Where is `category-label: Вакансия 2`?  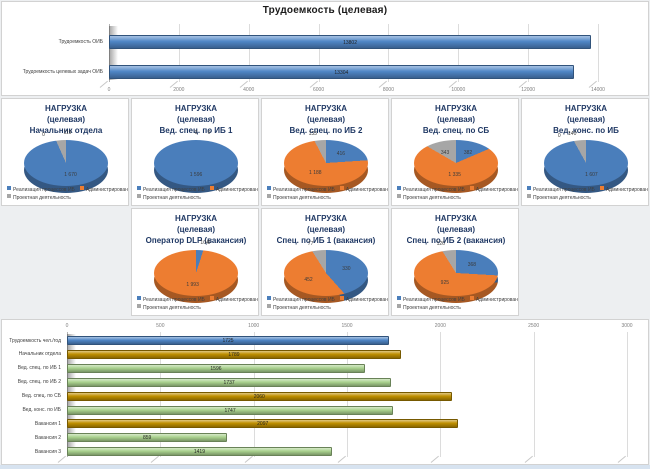 category-label: Вакансия 2 is located at coordinates (47, 437).